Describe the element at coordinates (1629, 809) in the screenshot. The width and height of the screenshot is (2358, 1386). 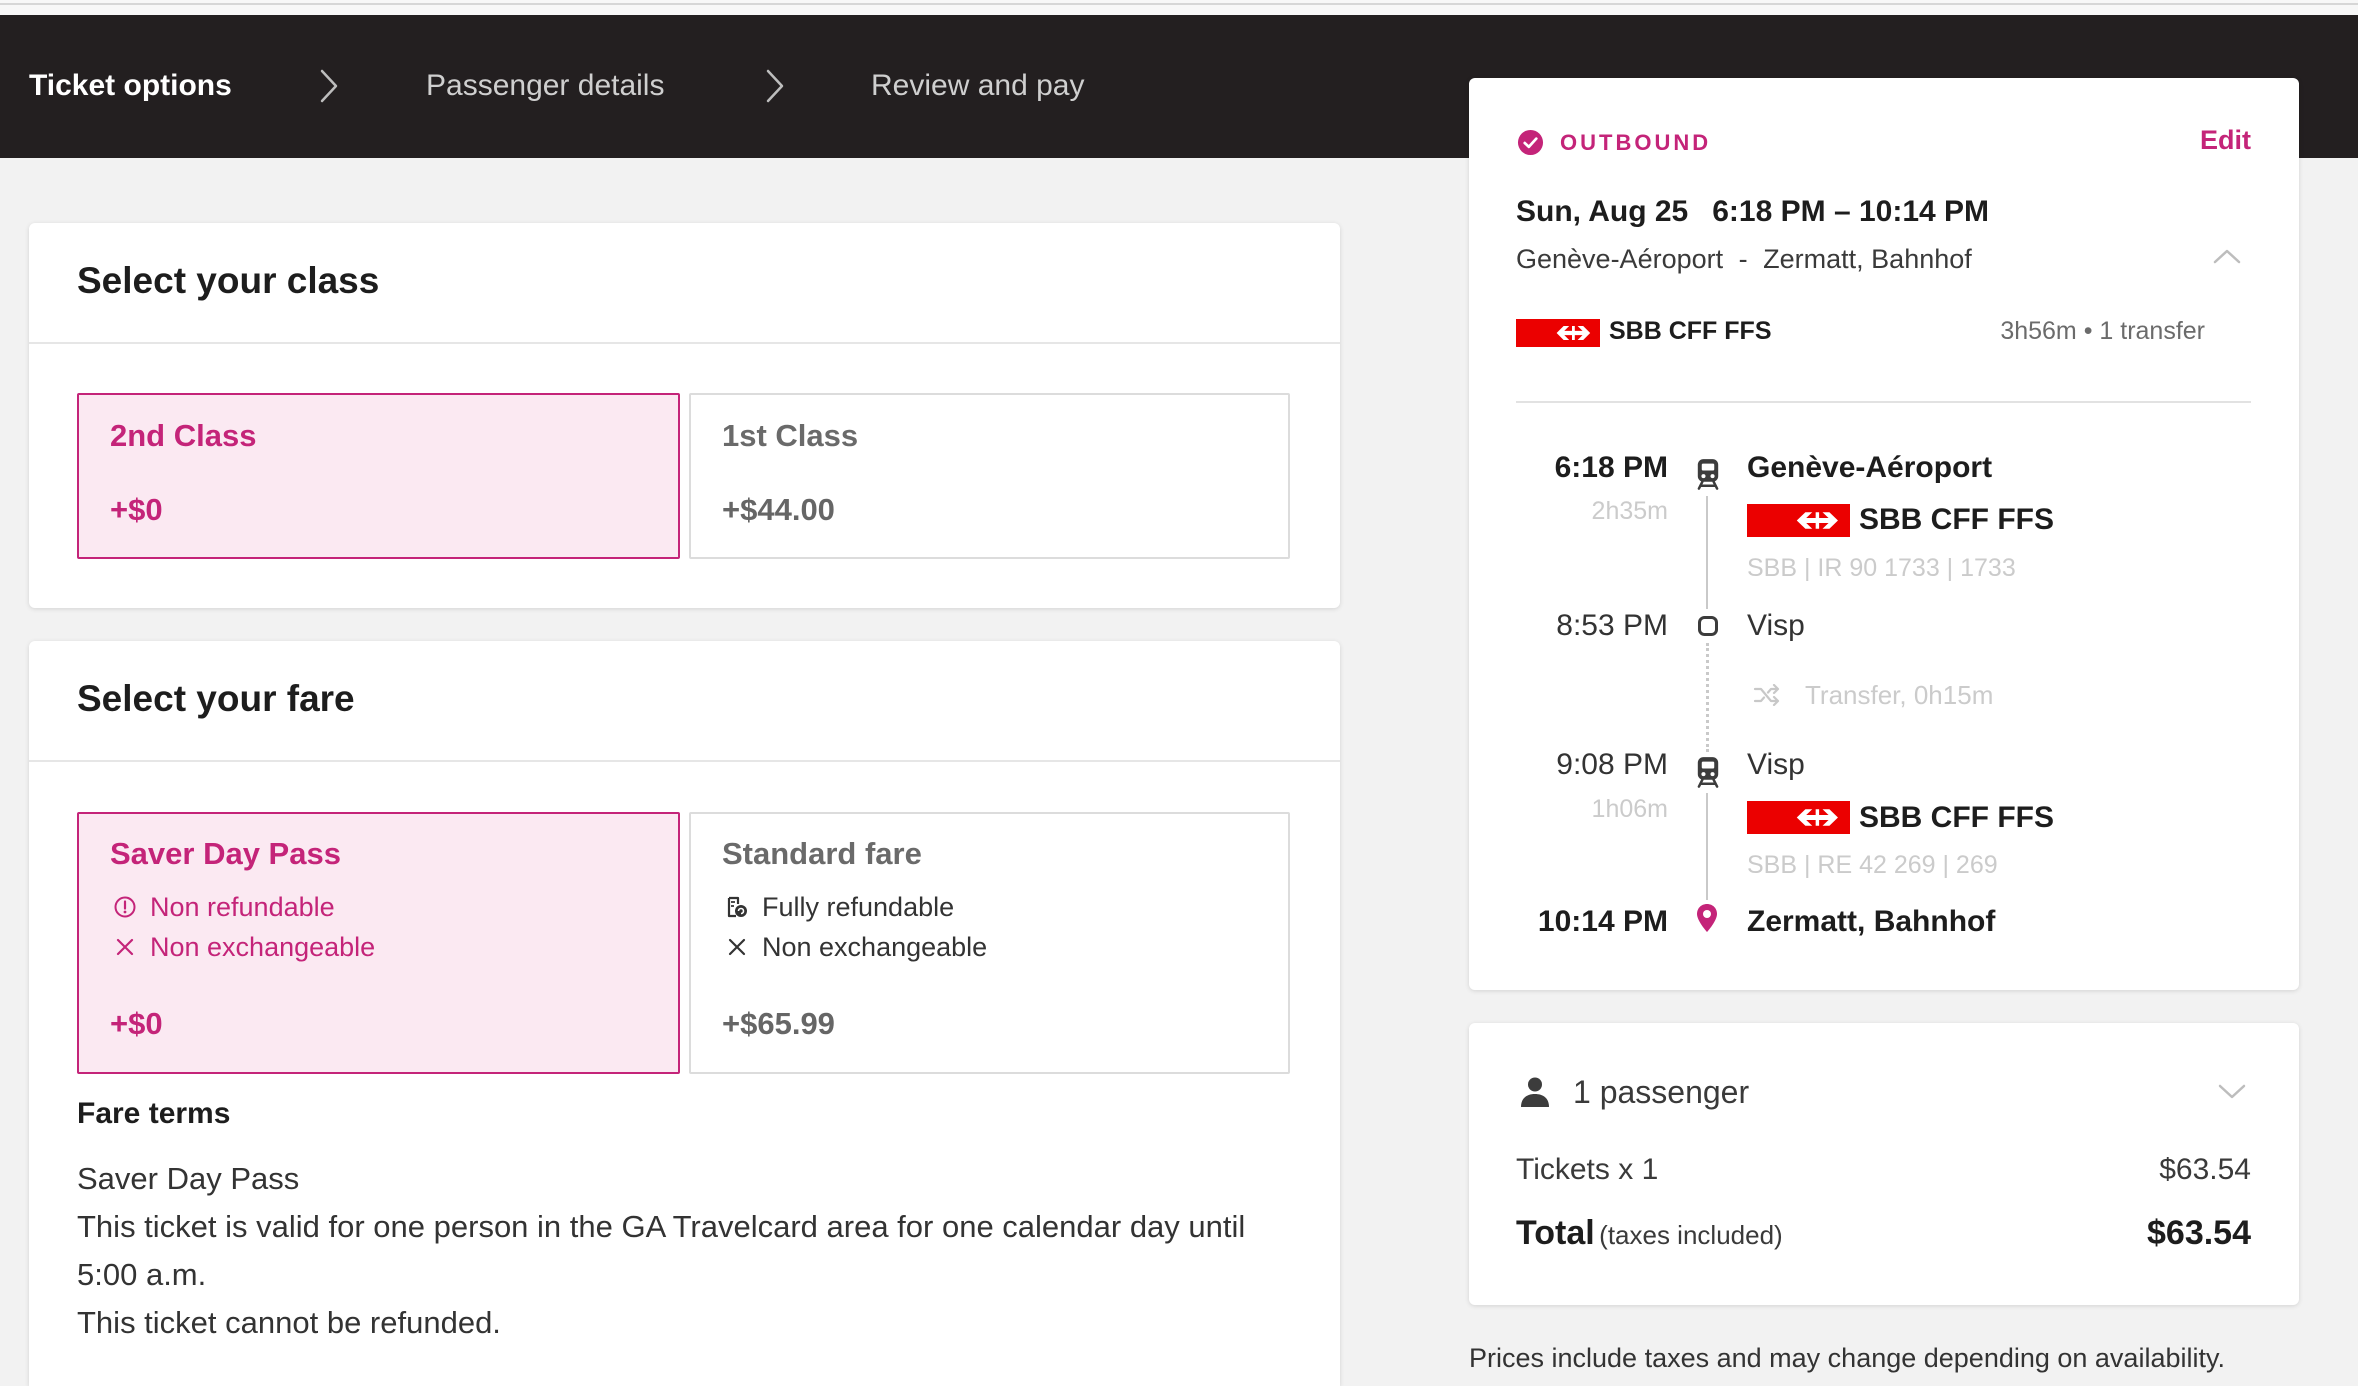
I see `timeline-duration: 1h06m` at that location.